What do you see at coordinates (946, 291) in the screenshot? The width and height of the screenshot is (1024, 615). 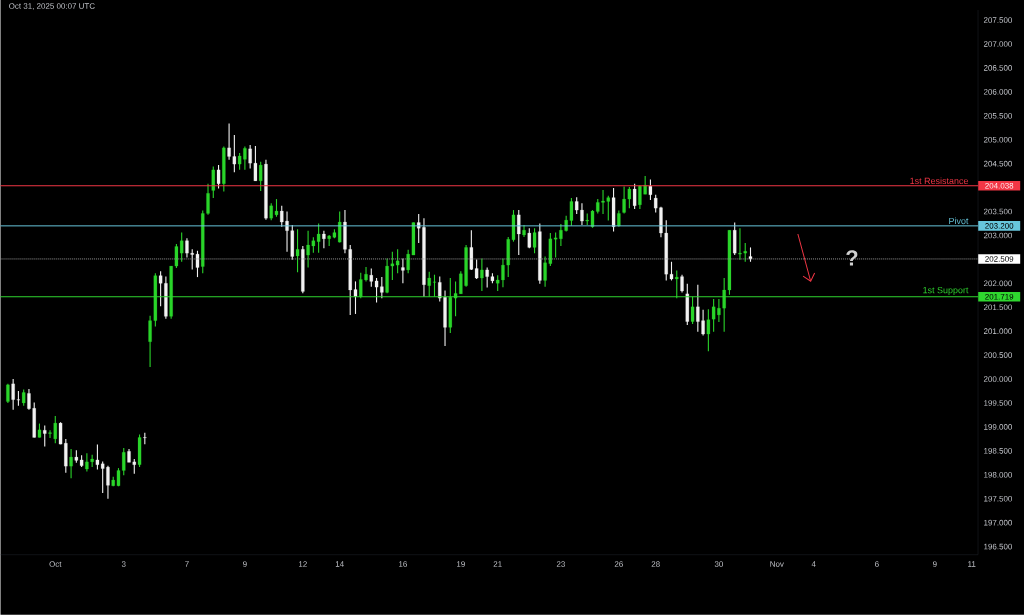 I see `ref-line-label: 1st Support` at bounding box center [946, 291].